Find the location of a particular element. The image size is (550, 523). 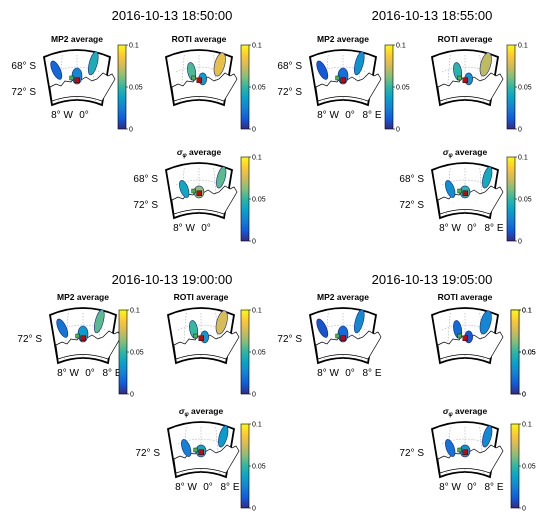

map-panel: σφ average 72° S 8° W 0° 8° E is located at coordinates (451, 449).